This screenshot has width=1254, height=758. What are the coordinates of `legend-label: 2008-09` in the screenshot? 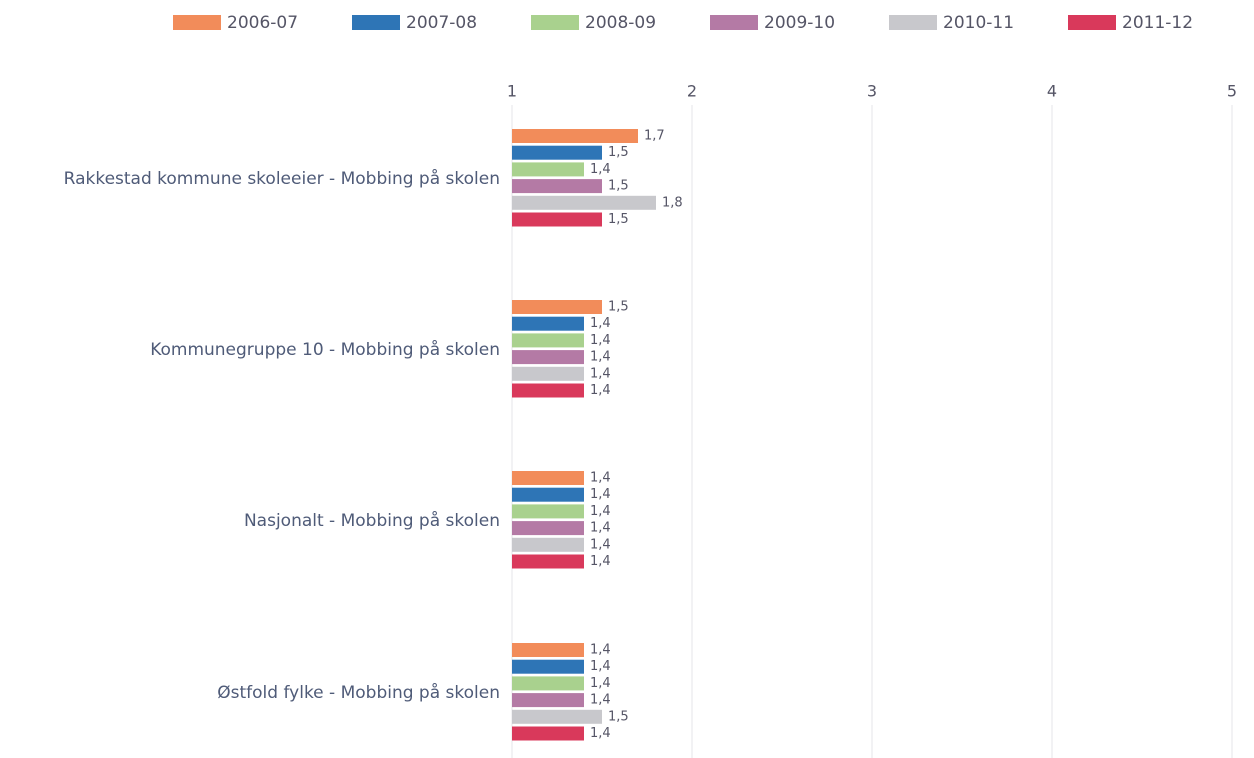 It's located at (620, 23).